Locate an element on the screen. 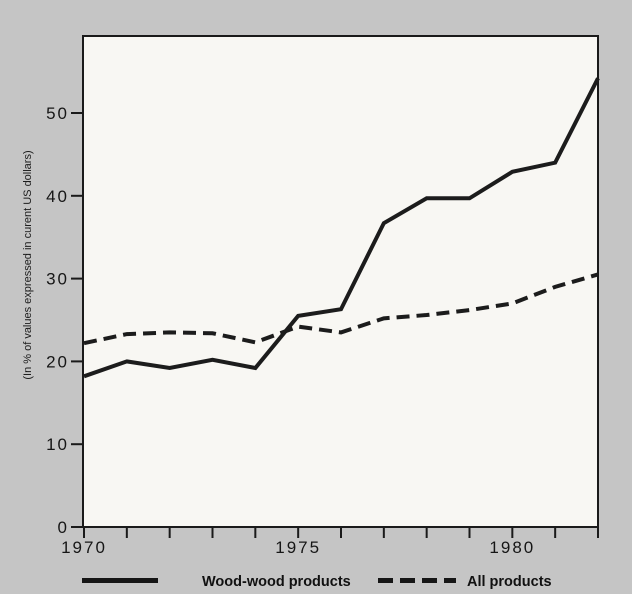 The width and height of the screenshot is (632, 594). x-tick-label: 1975 is located at coordinates (298, 547).